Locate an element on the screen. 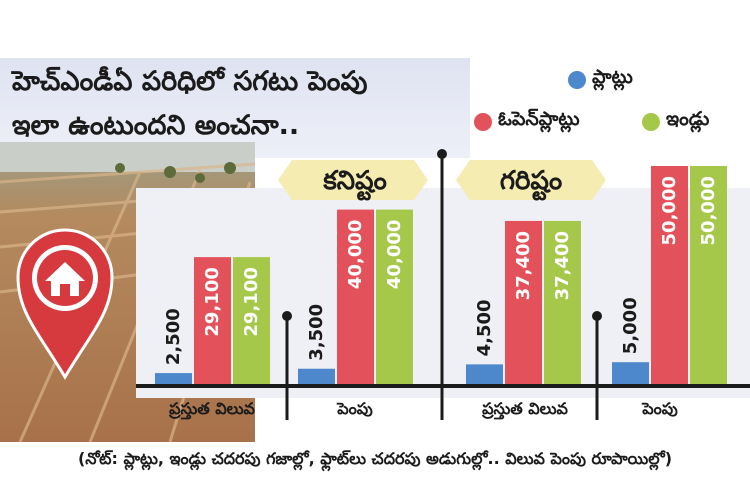 The width and height of the screenshot is (750, 480). legend-item-open-plots: ఓపెన్‌ప్లాట్లు is located at coordinates (527, 121).